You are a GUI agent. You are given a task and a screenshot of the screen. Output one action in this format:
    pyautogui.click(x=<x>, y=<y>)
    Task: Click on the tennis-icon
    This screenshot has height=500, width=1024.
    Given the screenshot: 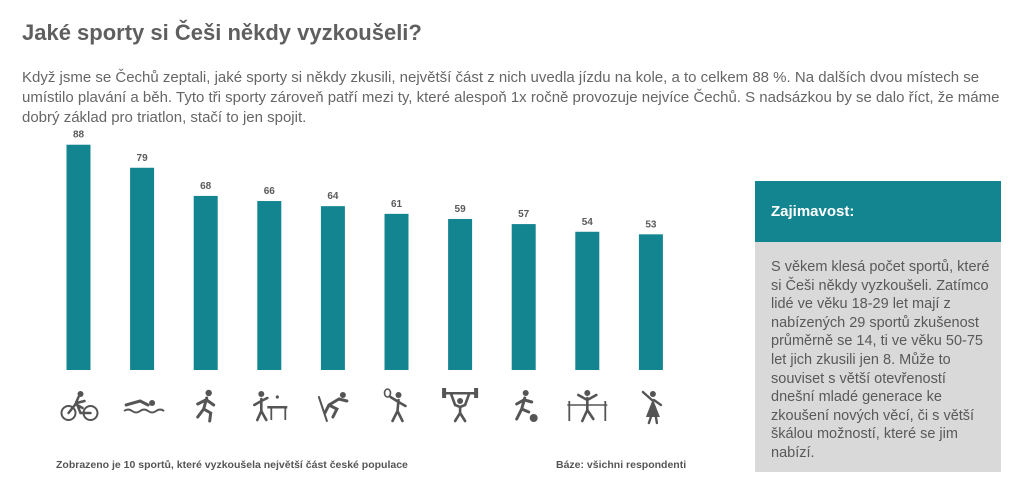 What is the action you would take?
    pyautogui.click(x=395, y=405)
    